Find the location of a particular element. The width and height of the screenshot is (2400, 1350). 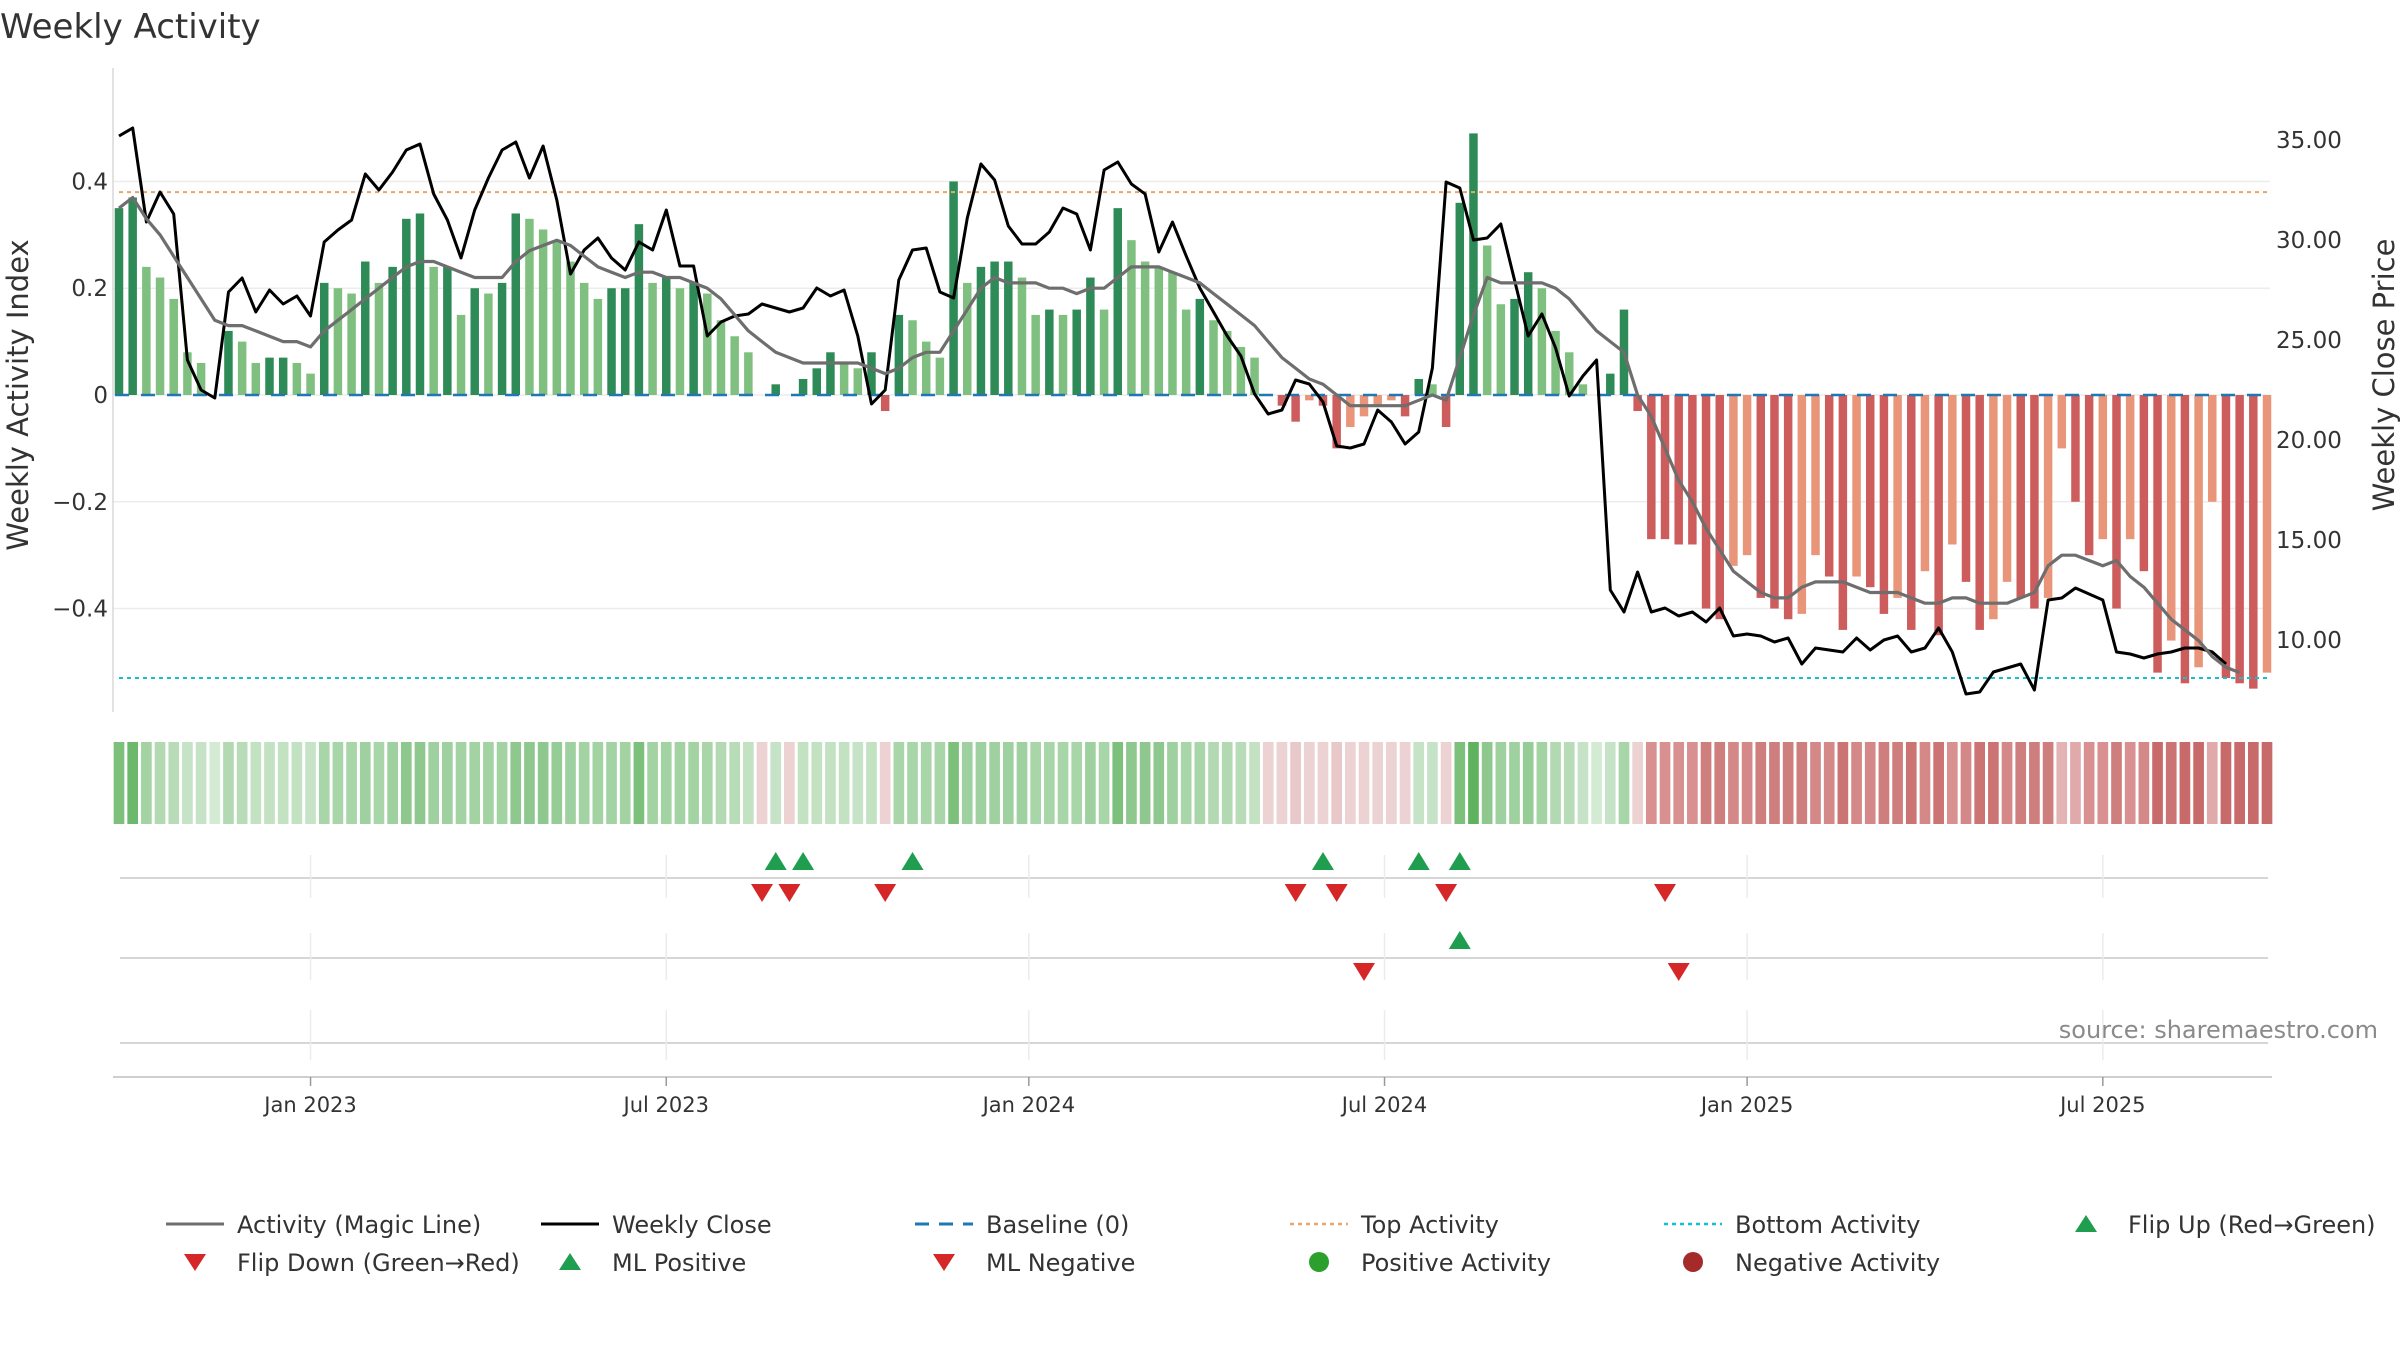

source-note: source: sharemaestro.com is located at coordinates (2218, 1030).